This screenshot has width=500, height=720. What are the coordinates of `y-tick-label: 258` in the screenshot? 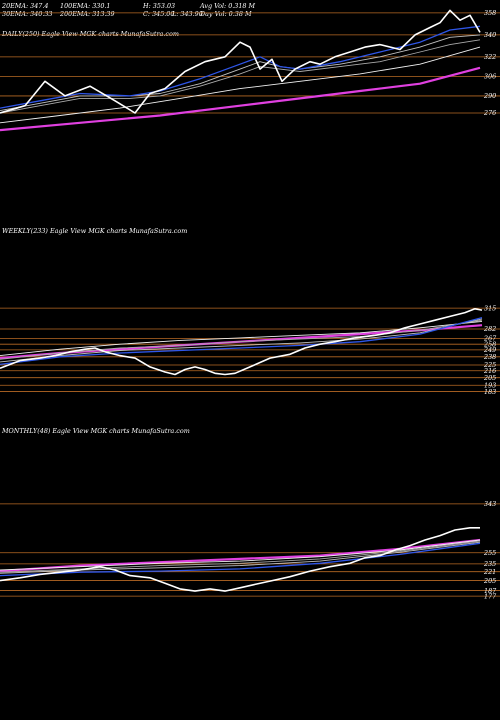 It's located at (489, 344).